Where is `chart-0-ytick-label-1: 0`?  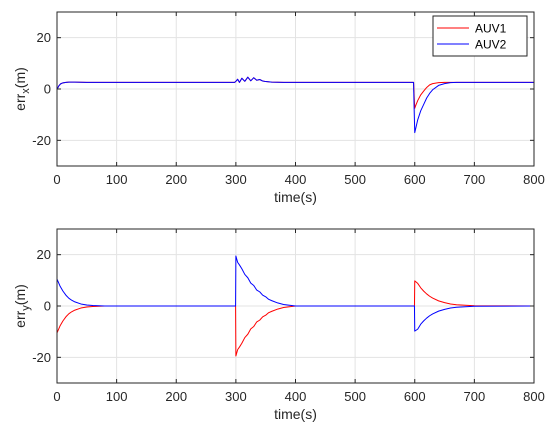 chart-0-ytick-label-1: 0 is located at coordinates (47, 89).